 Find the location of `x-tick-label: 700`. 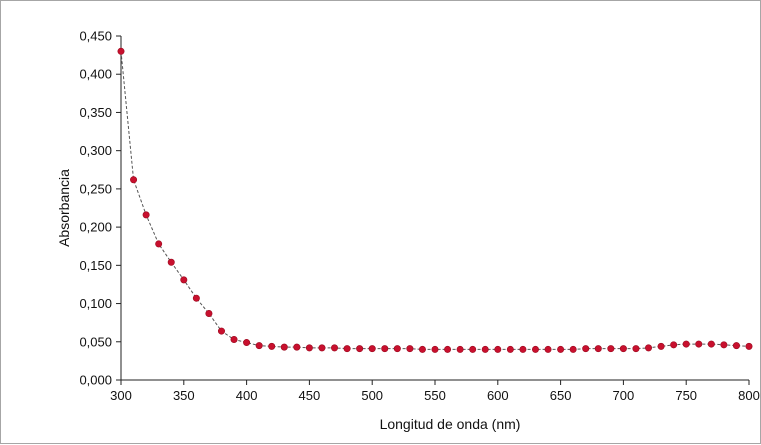

x-tick-label: 700 is located at coordinates (624, 395).